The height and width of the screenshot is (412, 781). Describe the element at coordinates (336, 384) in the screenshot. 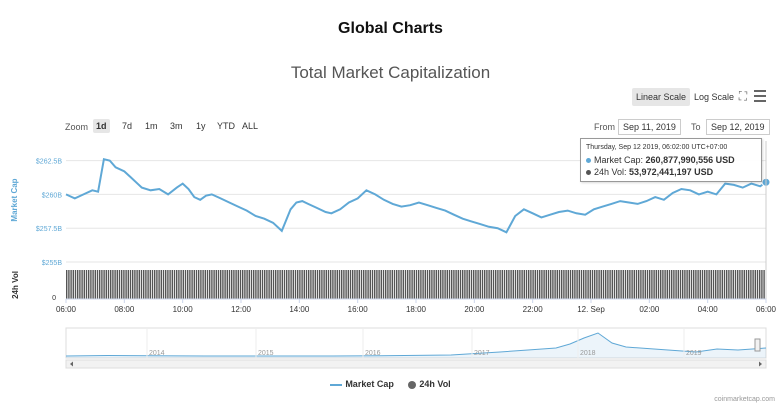

I see `line-legend-icon` at that location.